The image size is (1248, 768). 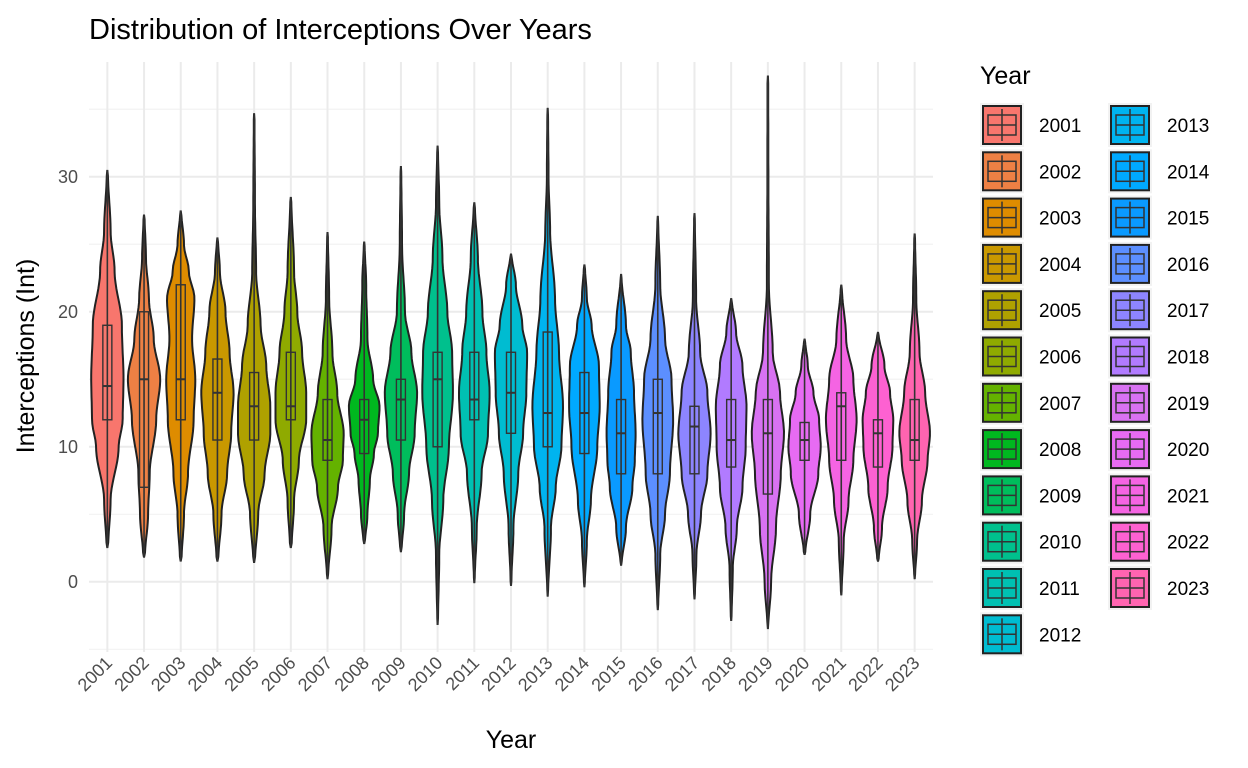 What do you see at coordinates (1030, 495) in the screenshot?
I see `legend-item-2009: 2009` at bounding box center [1030, 495].